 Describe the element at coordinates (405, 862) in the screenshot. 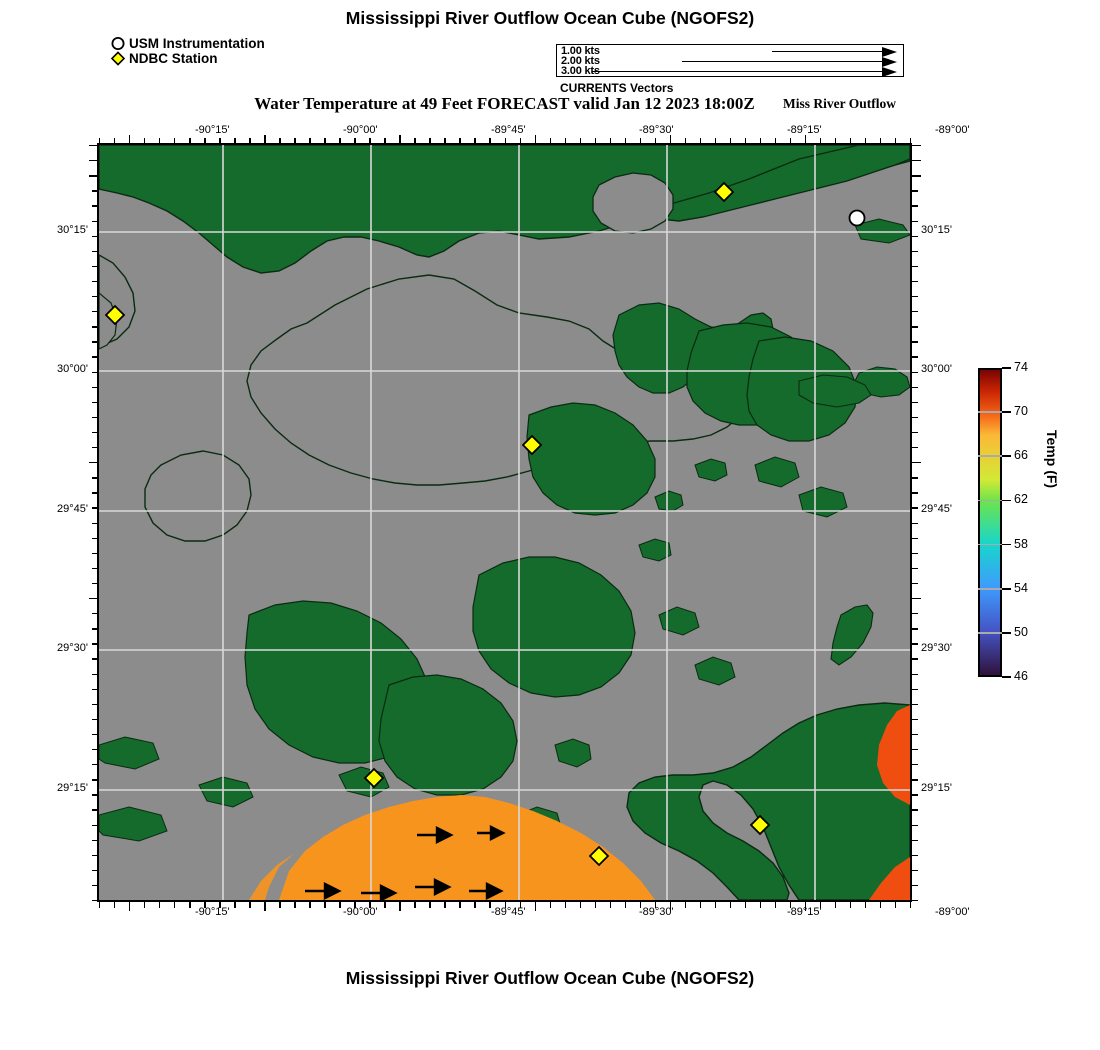

I see `current-vector-layer` at that location.